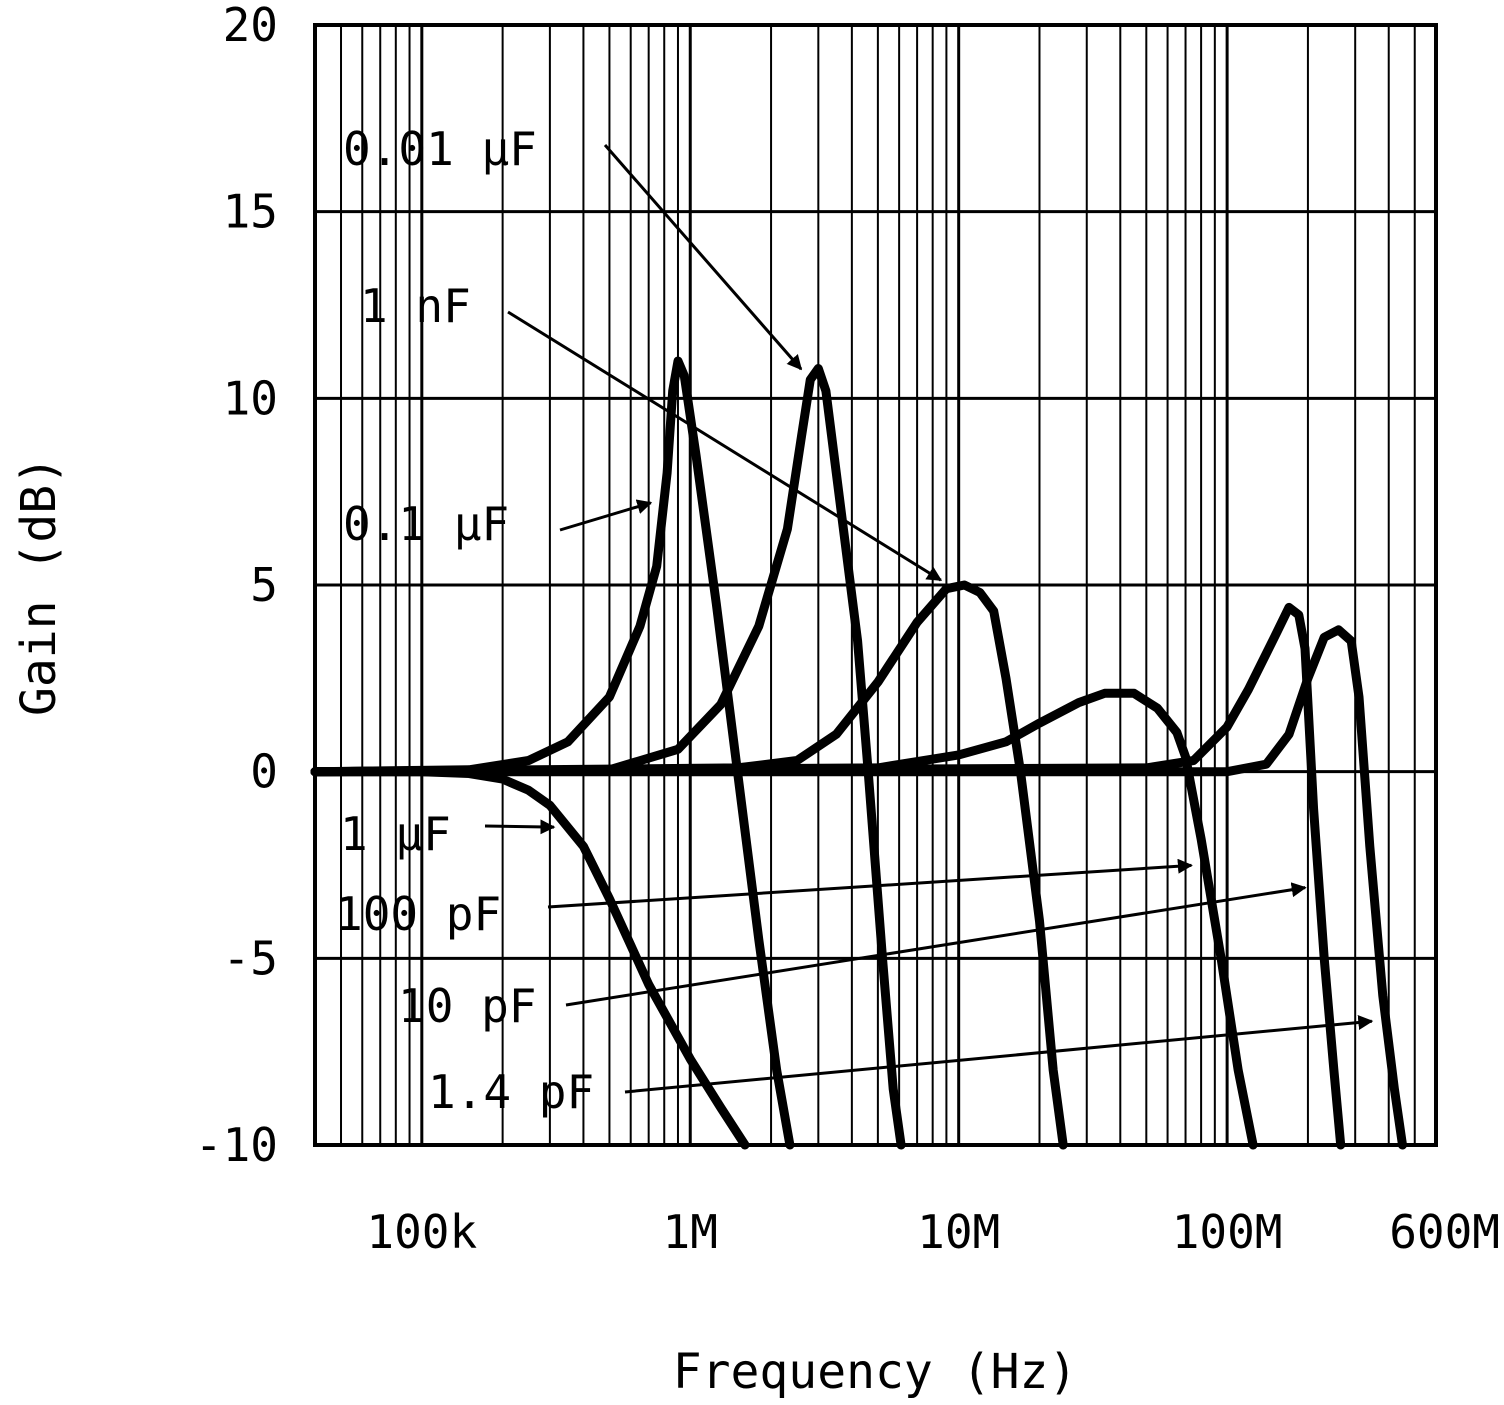 The height and width of the screenshot is (1405, 1504). I want to click on y-tick-label: 15, so click(250, 212).